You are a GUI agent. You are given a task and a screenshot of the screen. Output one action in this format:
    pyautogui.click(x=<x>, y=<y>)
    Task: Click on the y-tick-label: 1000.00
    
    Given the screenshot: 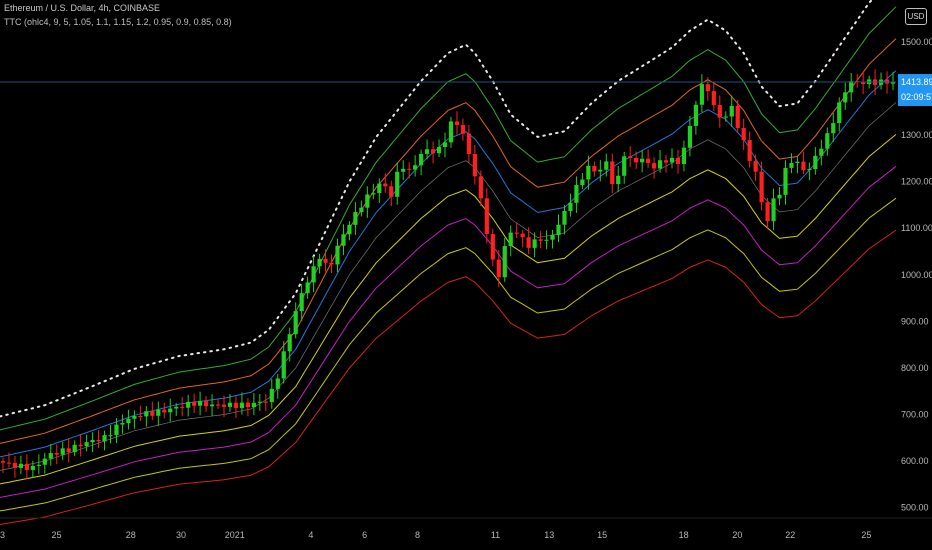 What is the action you would take?
    pyautogui.click(x=916, y=275)
    